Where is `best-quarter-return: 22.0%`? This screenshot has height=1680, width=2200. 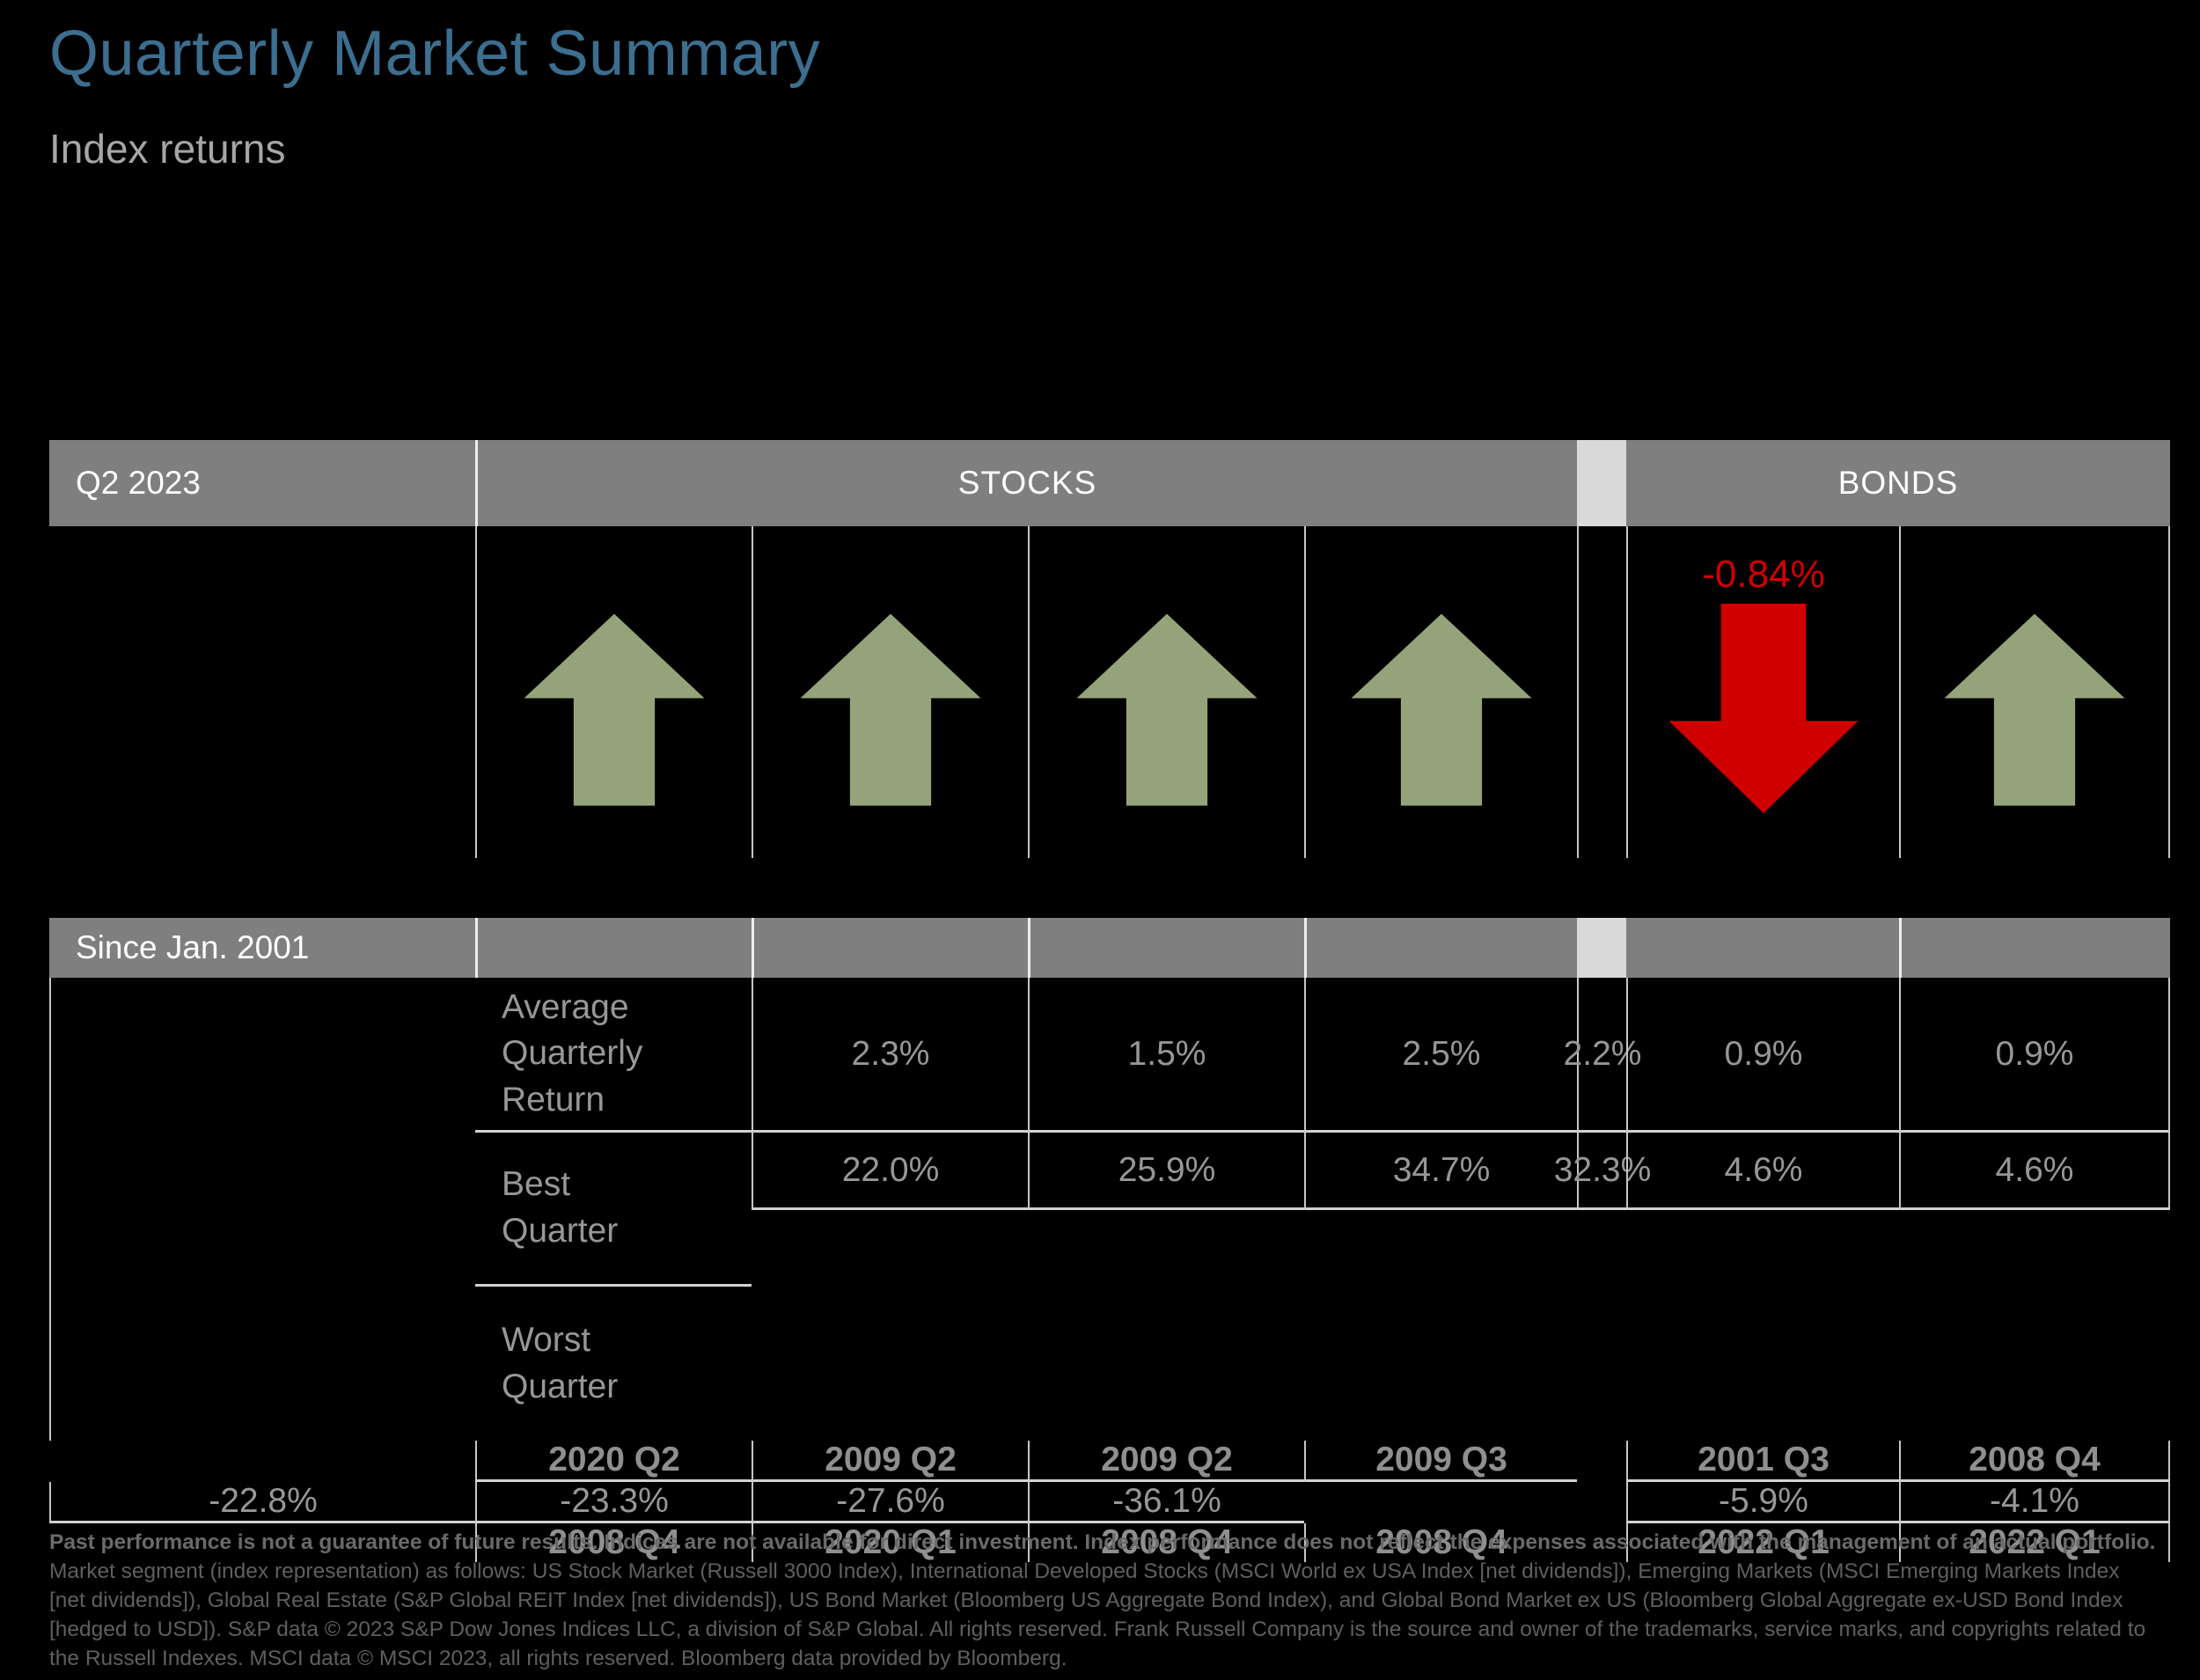 best-quarter-return: 22.0% is located at coordinates (890, 1171).